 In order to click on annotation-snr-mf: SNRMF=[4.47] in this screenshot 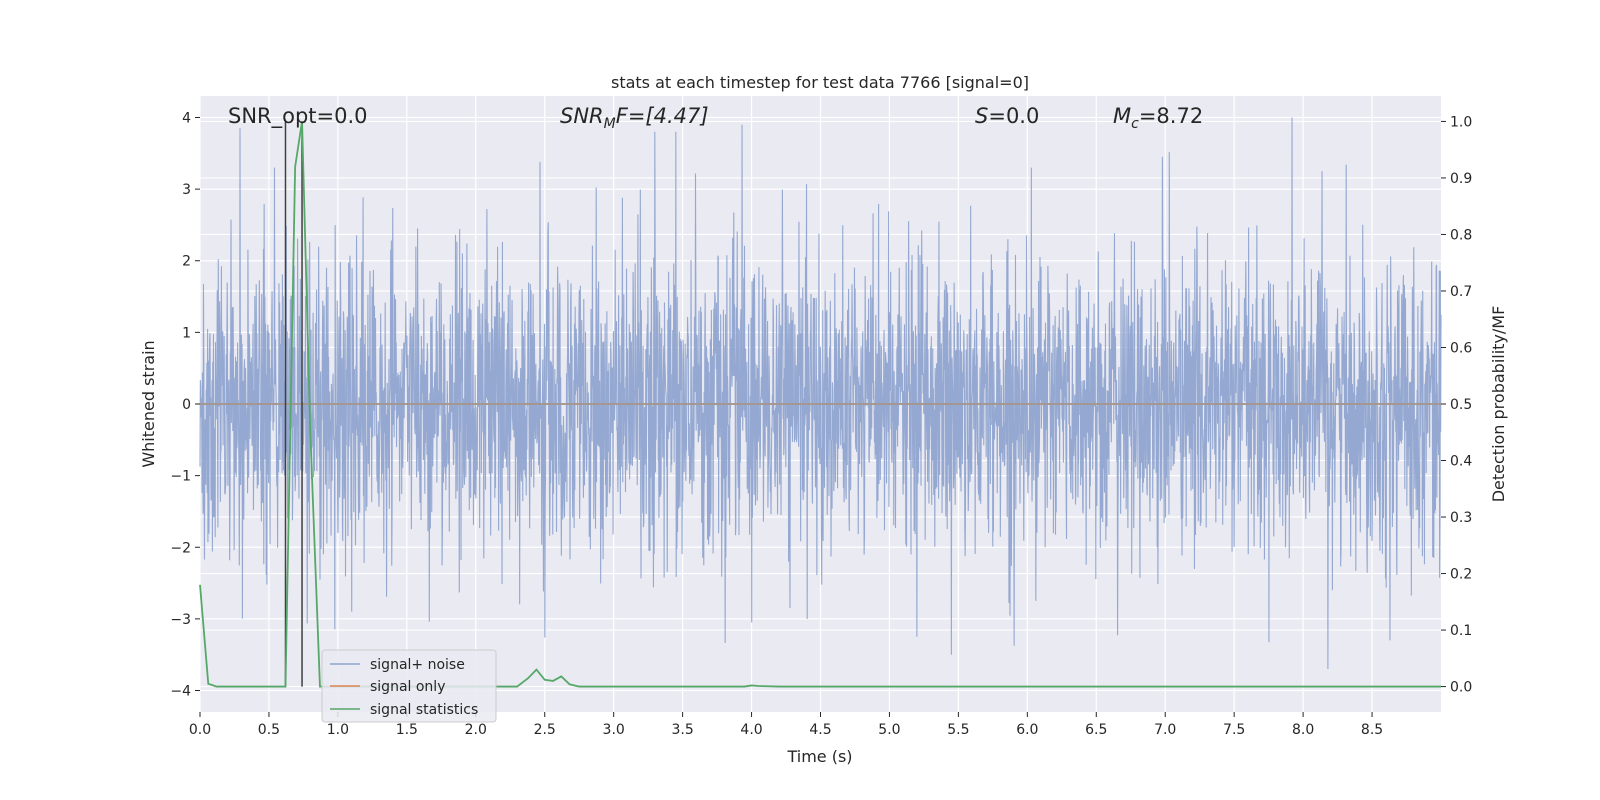, I will do `click(634, 118)`.